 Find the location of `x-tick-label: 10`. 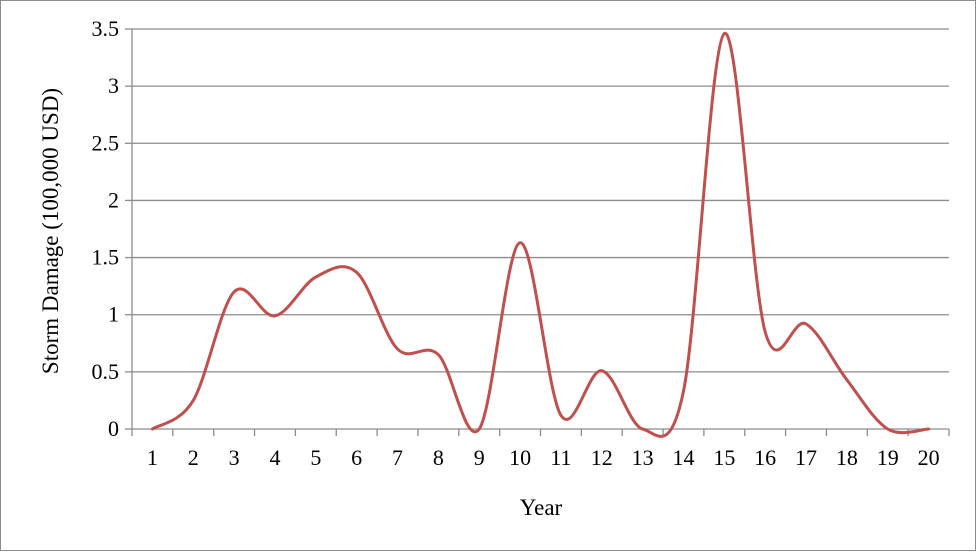

x-tick-label: 10 is located at coordinates (520, 457).